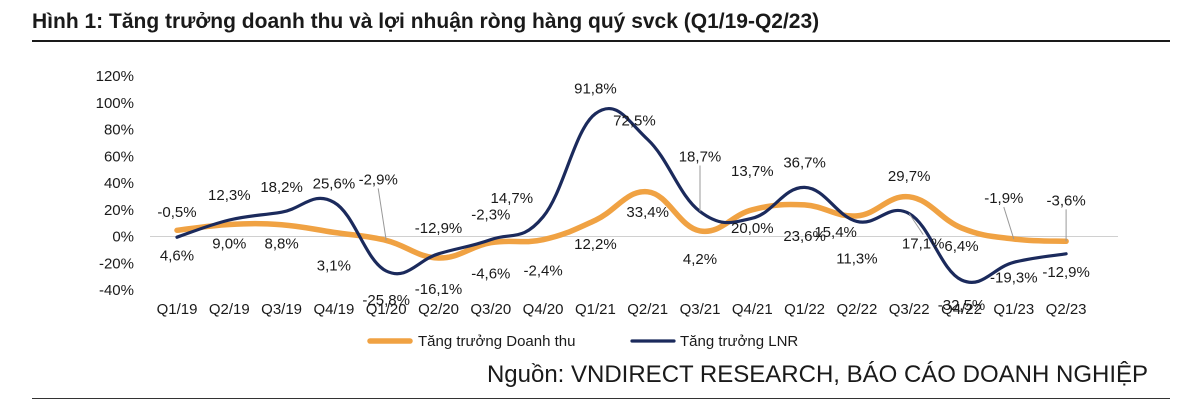 This screenshot has height=418, width=1200. I want to click on data-label-profit: -19,3%, so click(1014, 277).